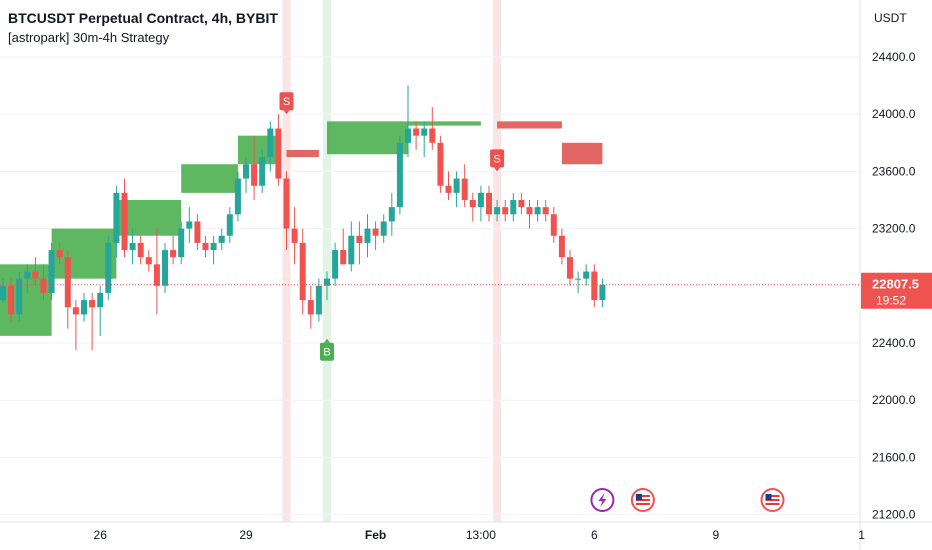  What do you see at coordinates (89, 37) in the screenshot?
I see `strategy-name: [astropark] 30m-4h Strategy` at bounding box center [89, 37].